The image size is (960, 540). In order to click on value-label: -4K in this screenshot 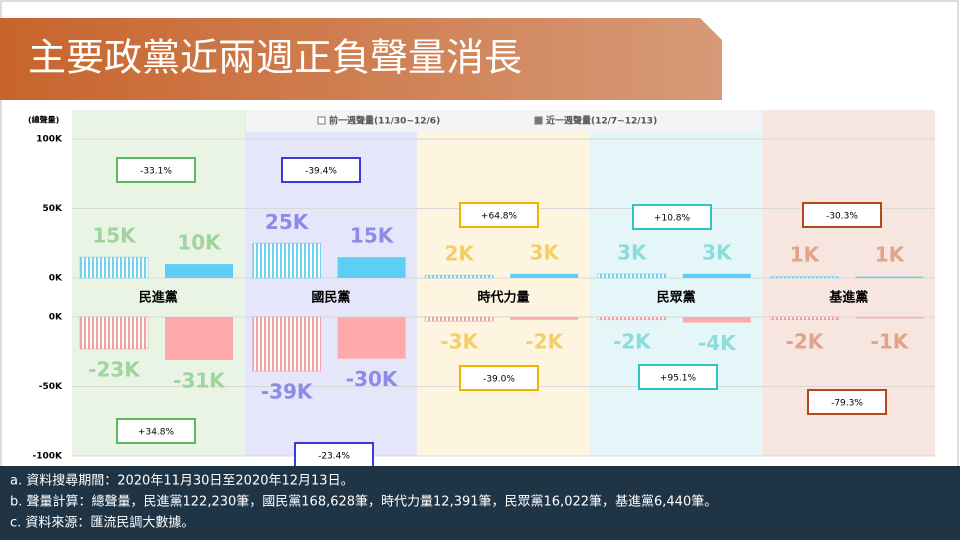, I will do `click(717, 343)`.